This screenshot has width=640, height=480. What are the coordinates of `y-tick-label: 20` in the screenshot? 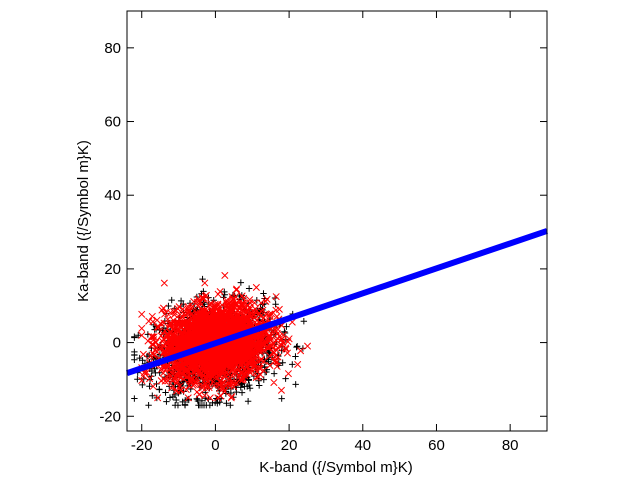 It's located at (112, 269).